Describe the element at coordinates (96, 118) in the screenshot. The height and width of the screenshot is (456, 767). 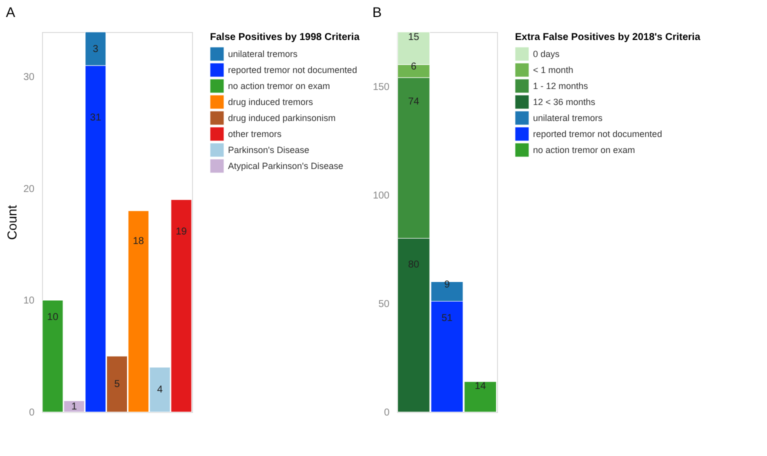
I see `data-label: 31` at that location.